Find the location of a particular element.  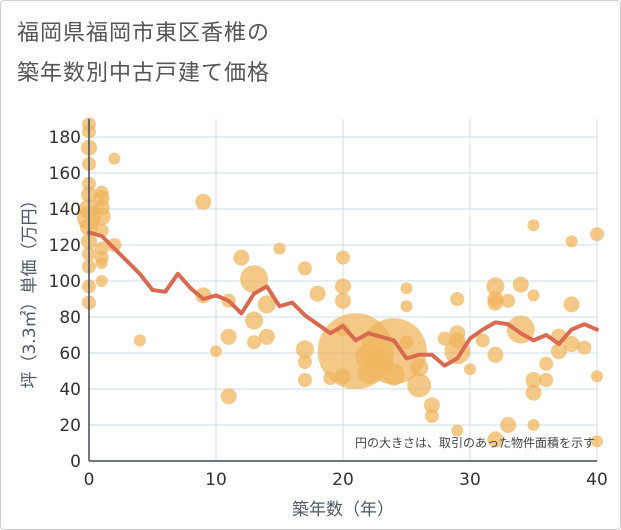

y-tick-label: 140 is located at coordinates (65, 210).